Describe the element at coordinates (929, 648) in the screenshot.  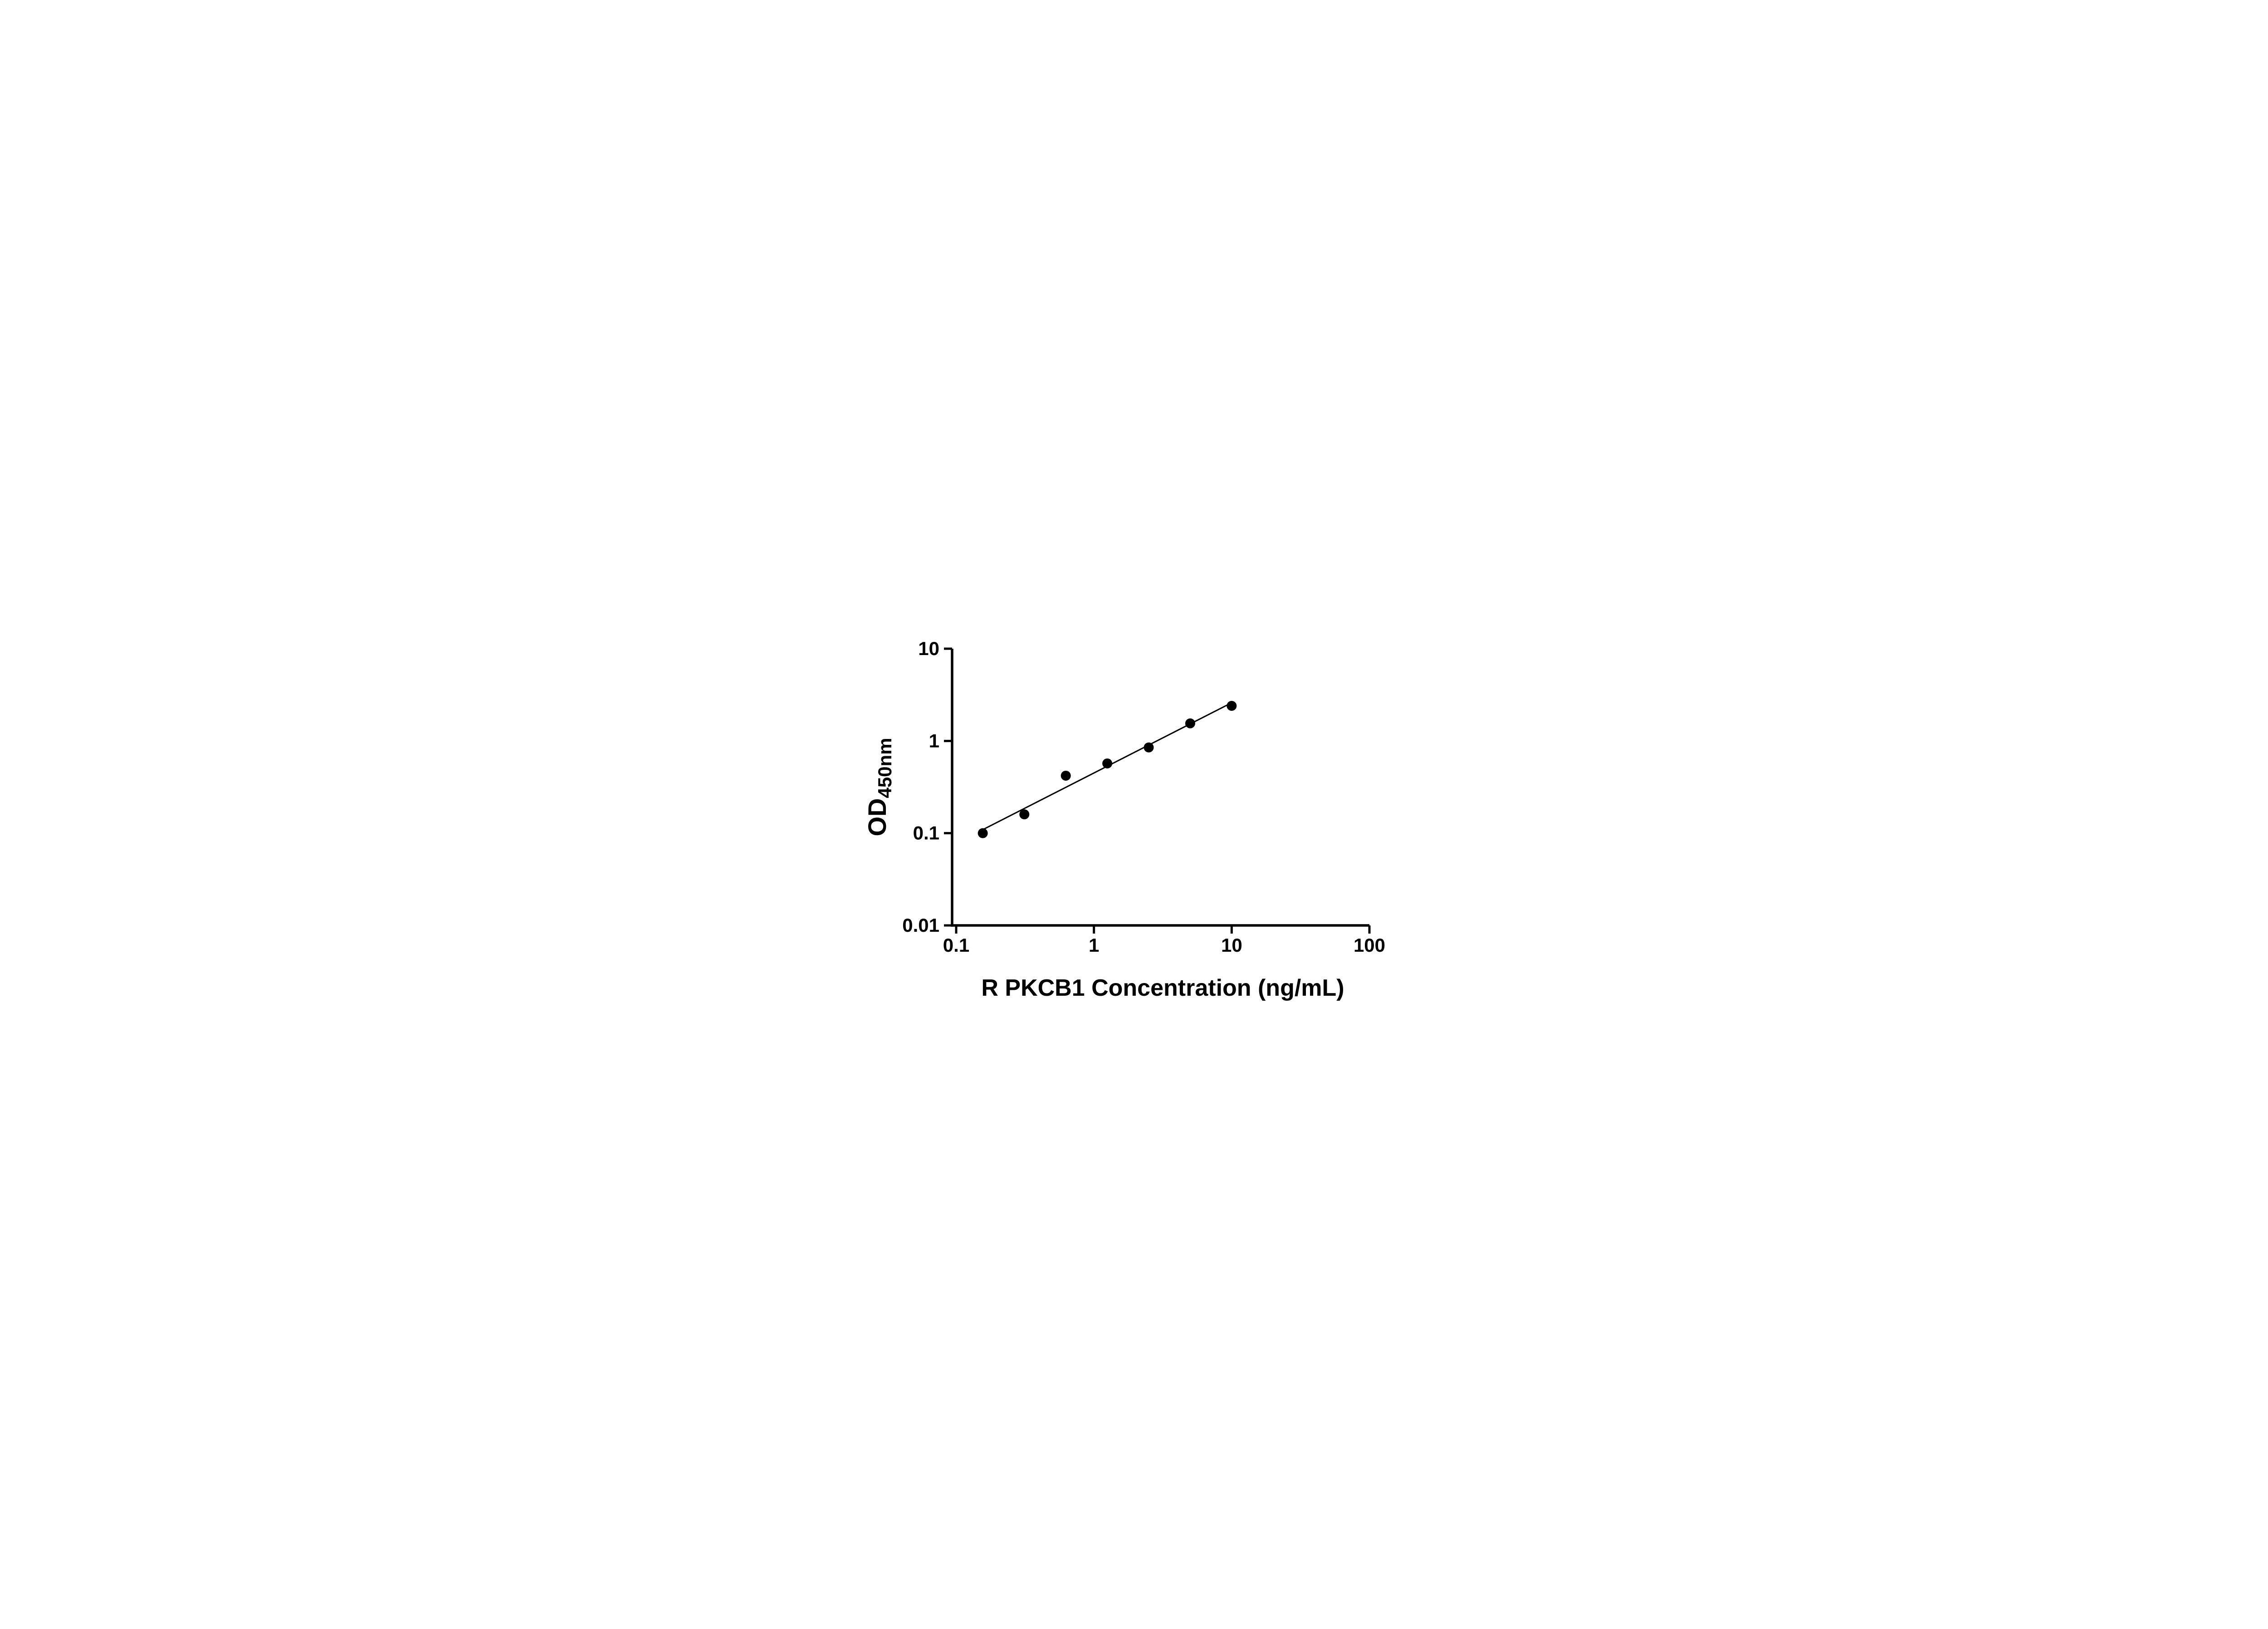
I see `y-axis-tick-label: 10` at that location.